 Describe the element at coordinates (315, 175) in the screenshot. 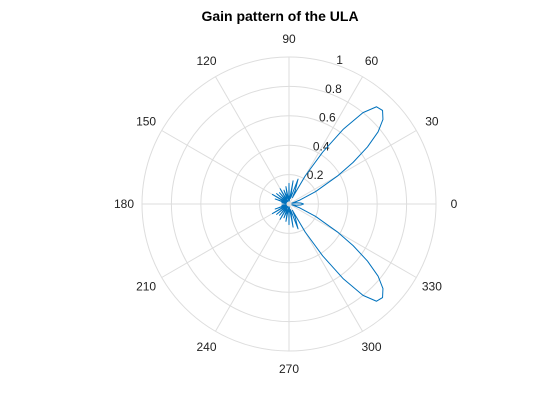

I see `r-tick-label: 0.2` at that location.